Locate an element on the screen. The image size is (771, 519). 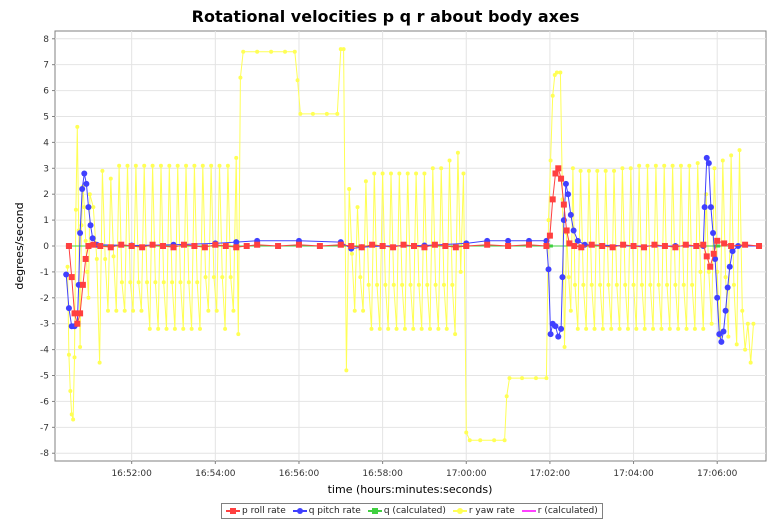
y-tick-label: 2 is located at coordinates (46, 195).